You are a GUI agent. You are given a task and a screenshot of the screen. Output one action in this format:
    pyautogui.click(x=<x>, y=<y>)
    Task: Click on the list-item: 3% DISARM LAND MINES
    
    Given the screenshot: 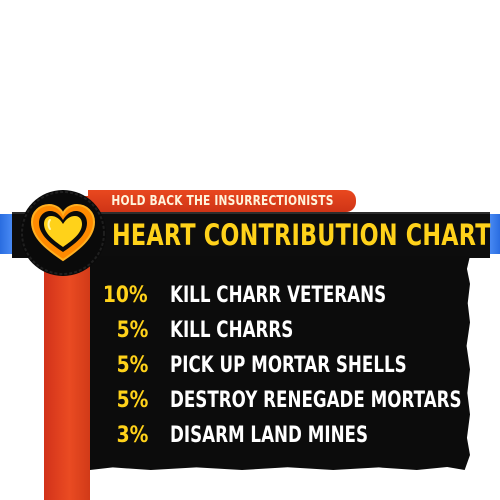 What is the action you would take?
    pyautogui.click(x=280, y=435)
    